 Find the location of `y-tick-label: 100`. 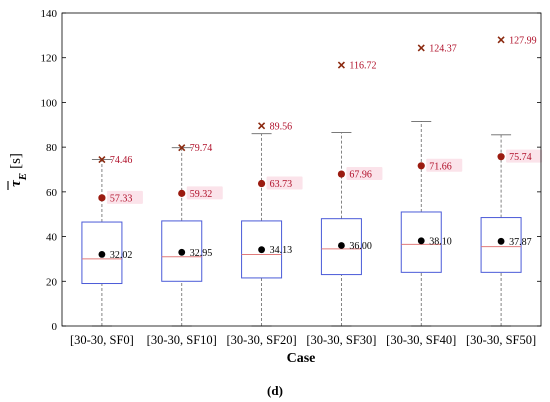

y-tick-label: 100 is located at coordinates (49, 103).